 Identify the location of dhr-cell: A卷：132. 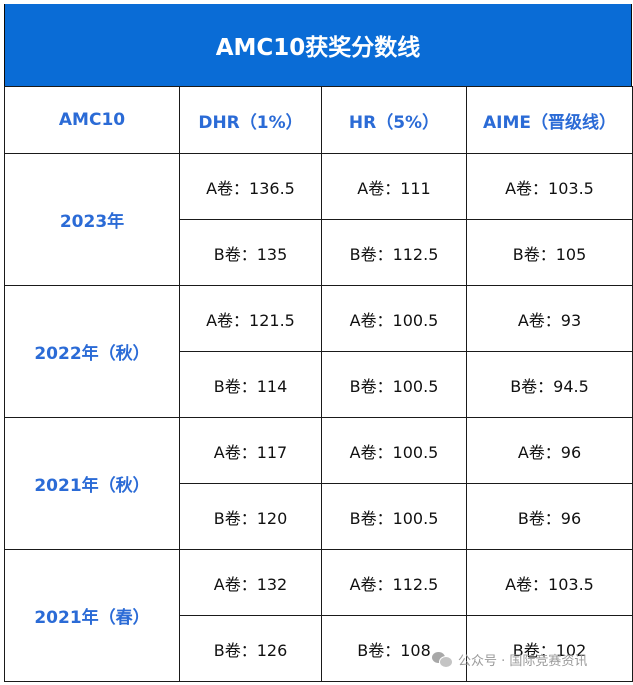
(250, 582).